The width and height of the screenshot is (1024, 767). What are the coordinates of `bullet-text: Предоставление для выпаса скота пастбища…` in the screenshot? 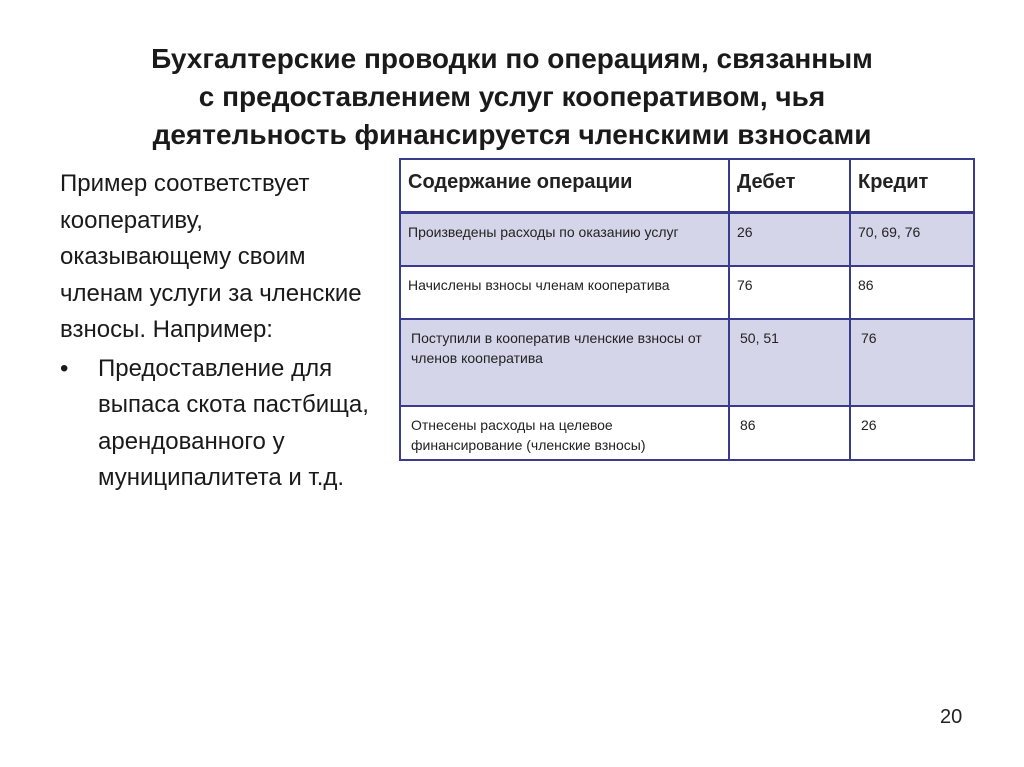 It's located at (233, 423).